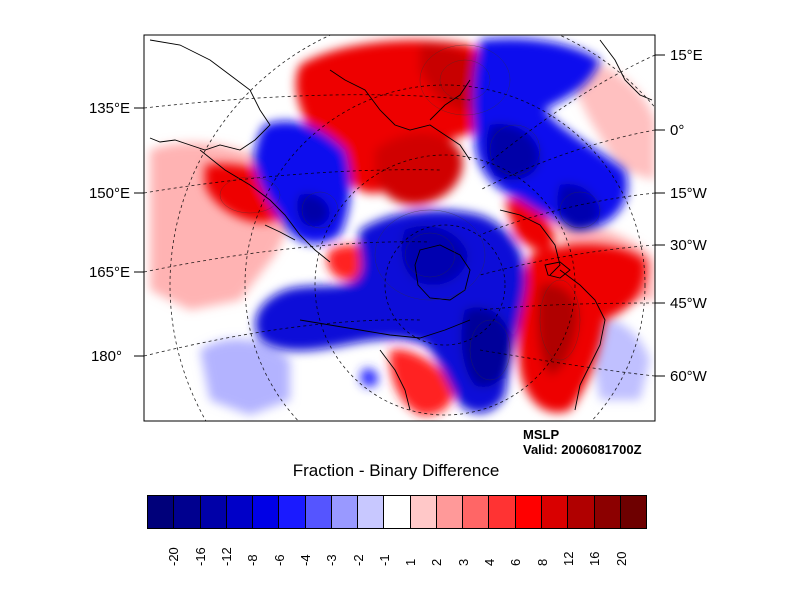  I want to click on colorbar-label: -1, so click(384, 560).